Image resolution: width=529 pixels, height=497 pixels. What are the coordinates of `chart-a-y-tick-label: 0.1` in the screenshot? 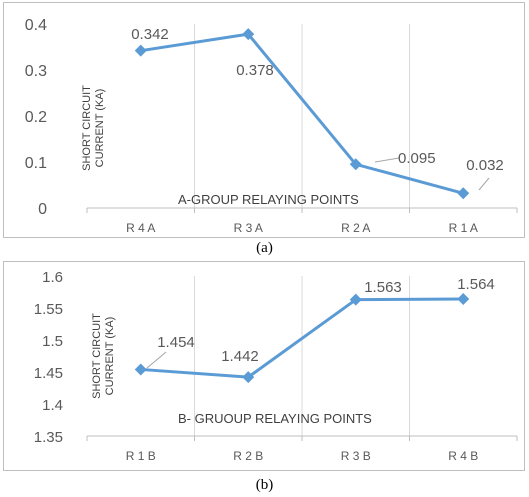 It's located at (36, 163).